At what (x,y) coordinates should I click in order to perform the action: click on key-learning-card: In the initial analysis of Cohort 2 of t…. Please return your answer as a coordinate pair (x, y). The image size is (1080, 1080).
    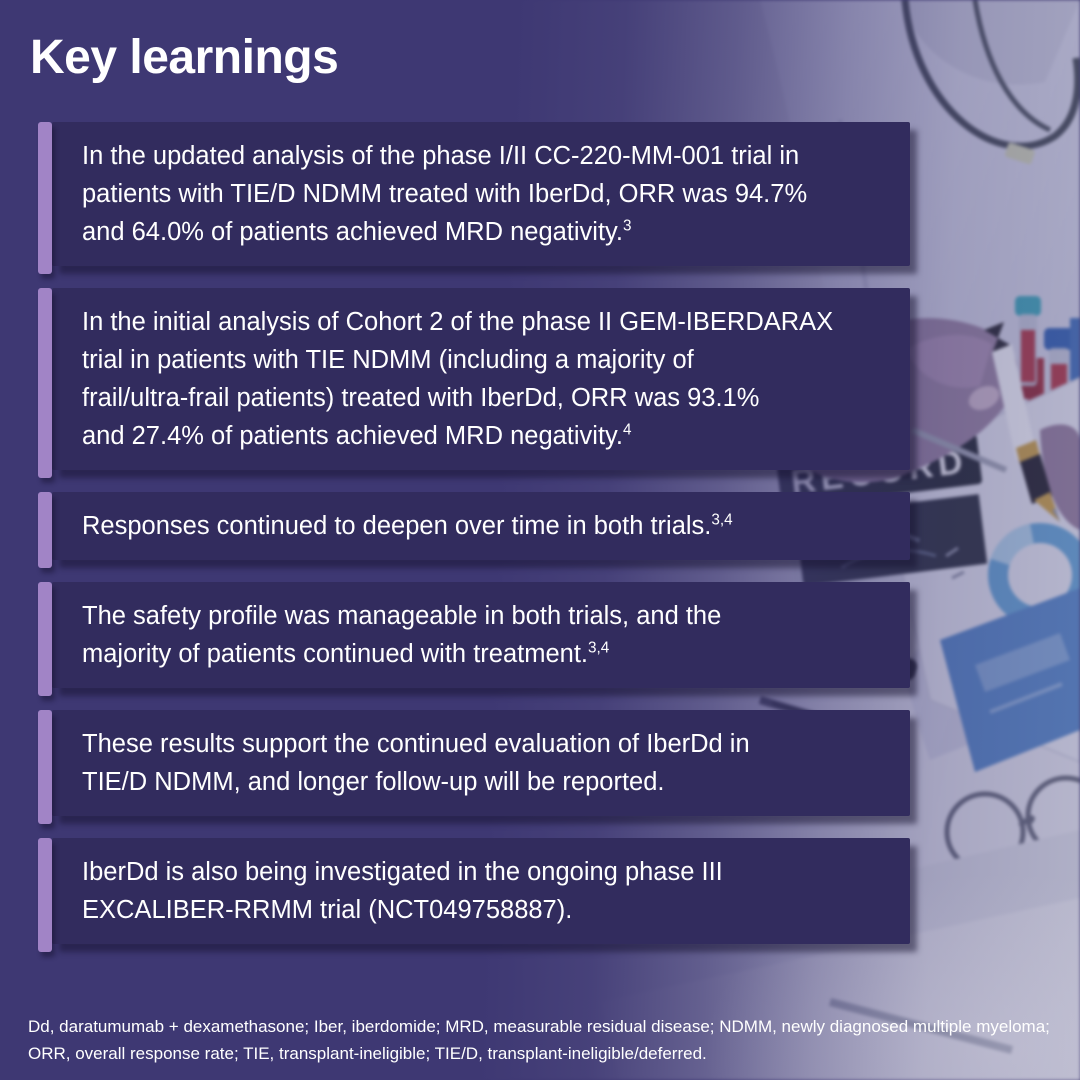
    Looking at the image, I should click on (474, 383).